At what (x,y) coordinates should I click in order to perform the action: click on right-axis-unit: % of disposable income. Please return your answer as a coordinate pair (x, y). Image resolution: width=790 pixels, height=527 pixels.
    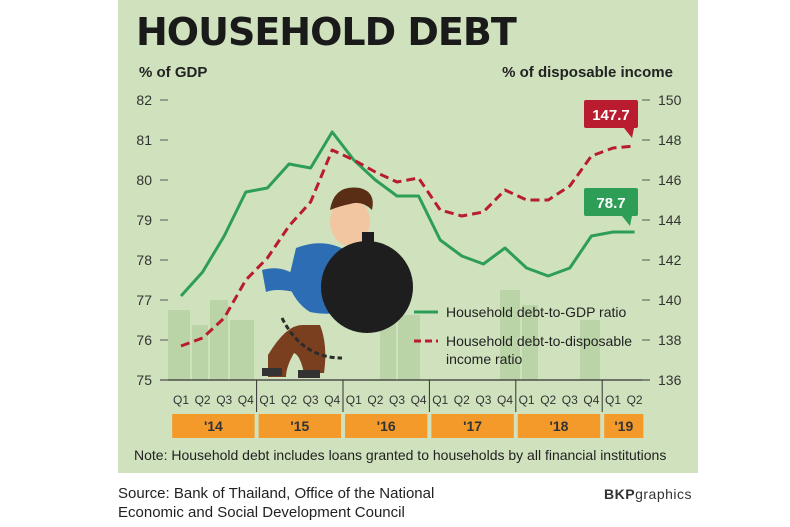
    Looking at the image, I should click on (587, 72).